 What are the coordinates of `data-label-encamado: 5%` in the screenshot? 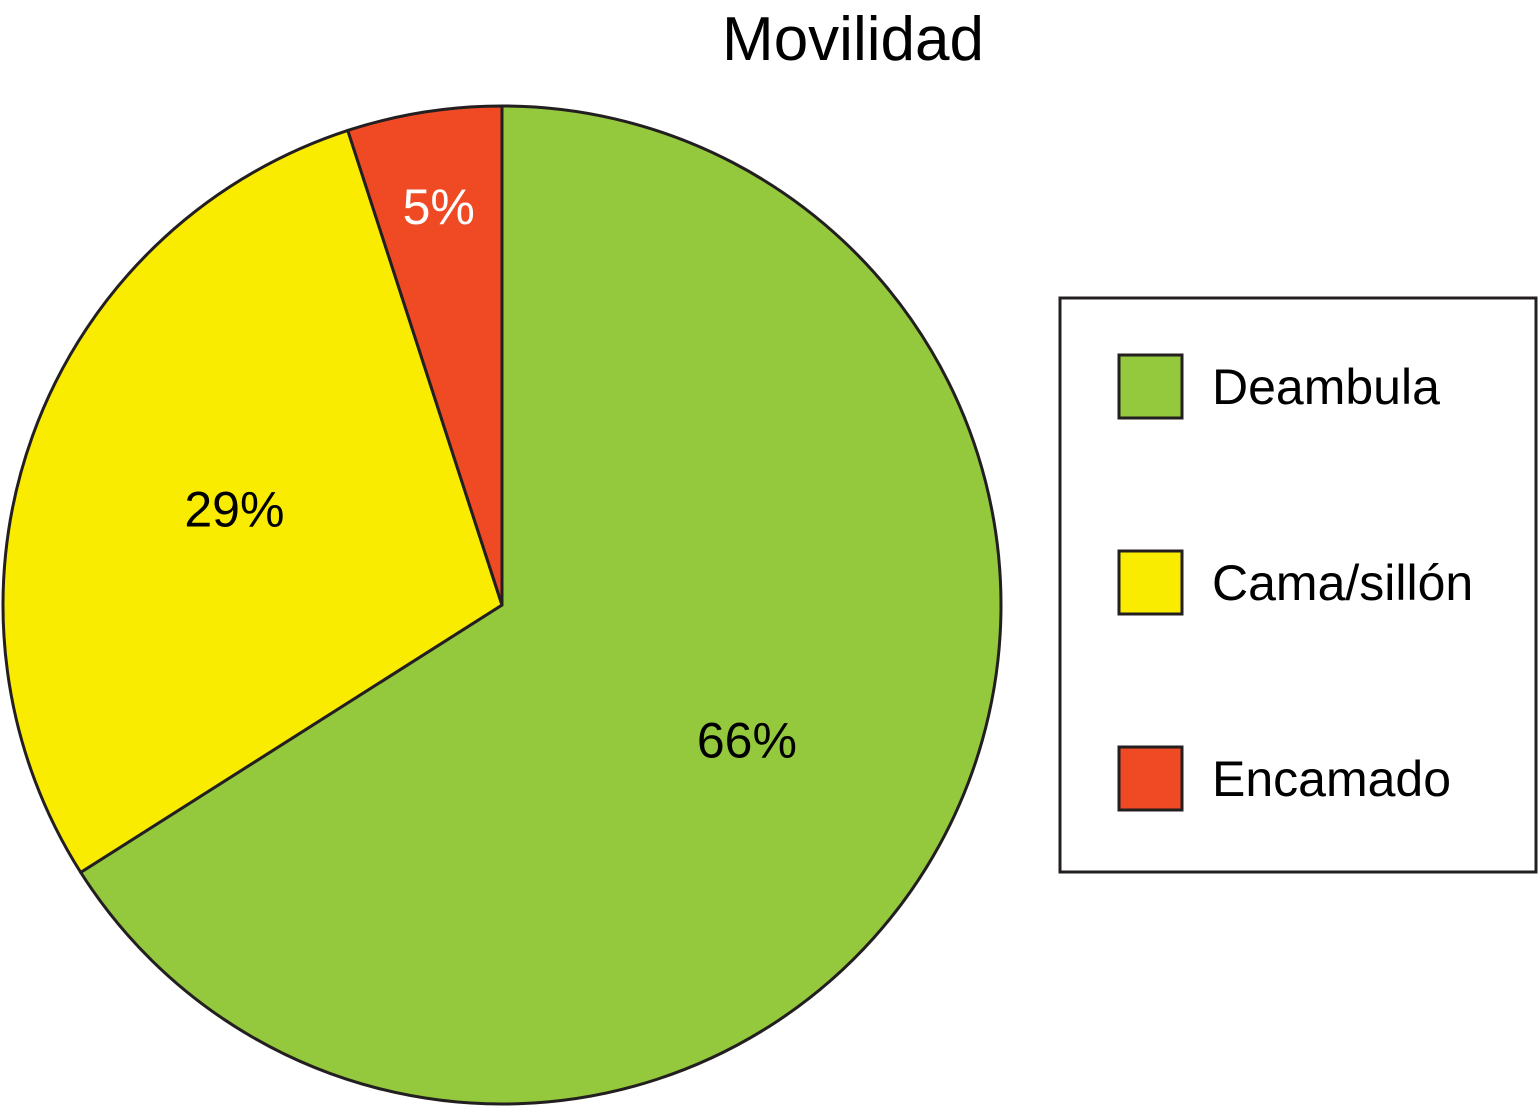 It's located at (439, 207).